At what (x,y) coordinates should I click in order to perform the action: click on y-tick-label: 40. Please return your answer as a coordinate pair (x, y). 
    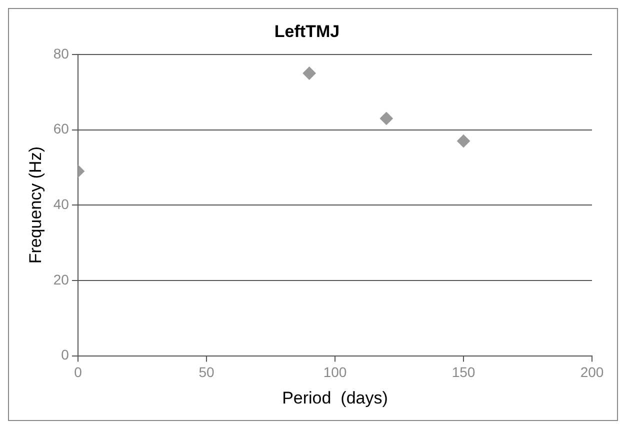
    Looking at the image, I should click on (61, 204).